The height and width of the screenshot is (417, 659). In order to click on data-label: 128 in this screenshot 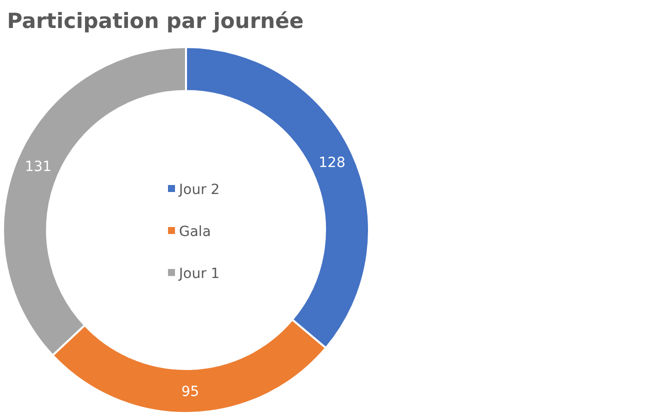, I will do `click(332, 163)`.